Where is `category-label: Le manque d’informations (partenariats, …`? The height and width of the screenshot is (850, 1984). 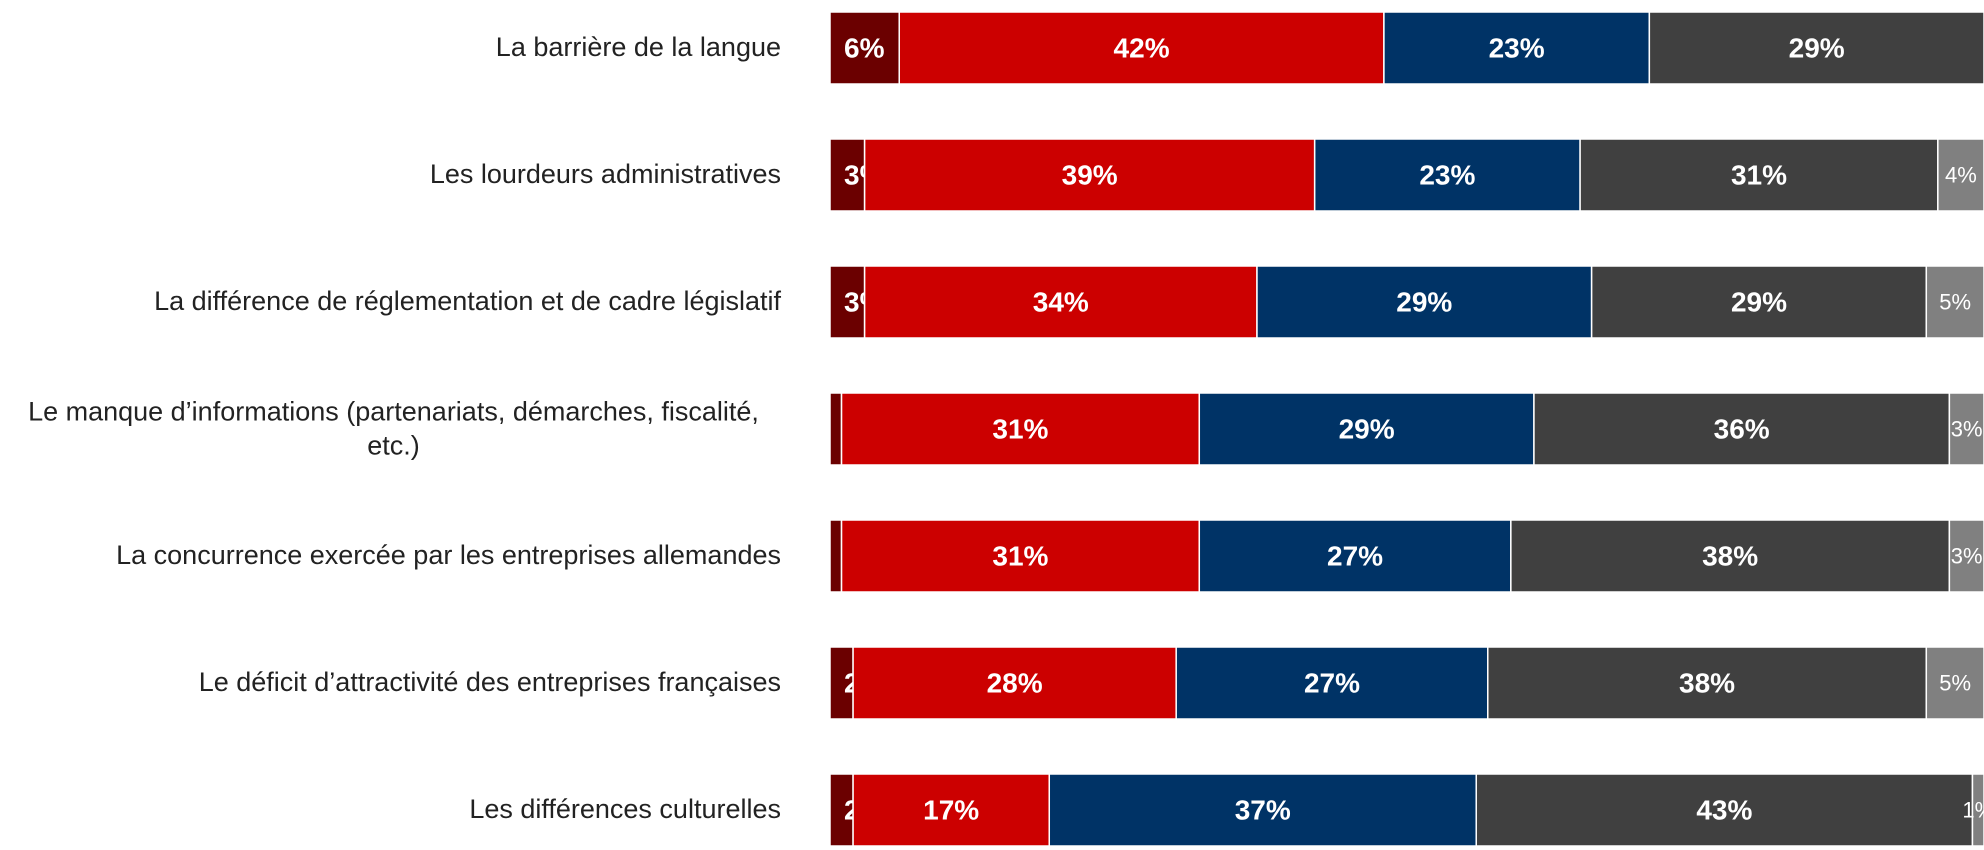 category-label: Le manque d’informations (partenariats, … is located at coordinates (393, 428).